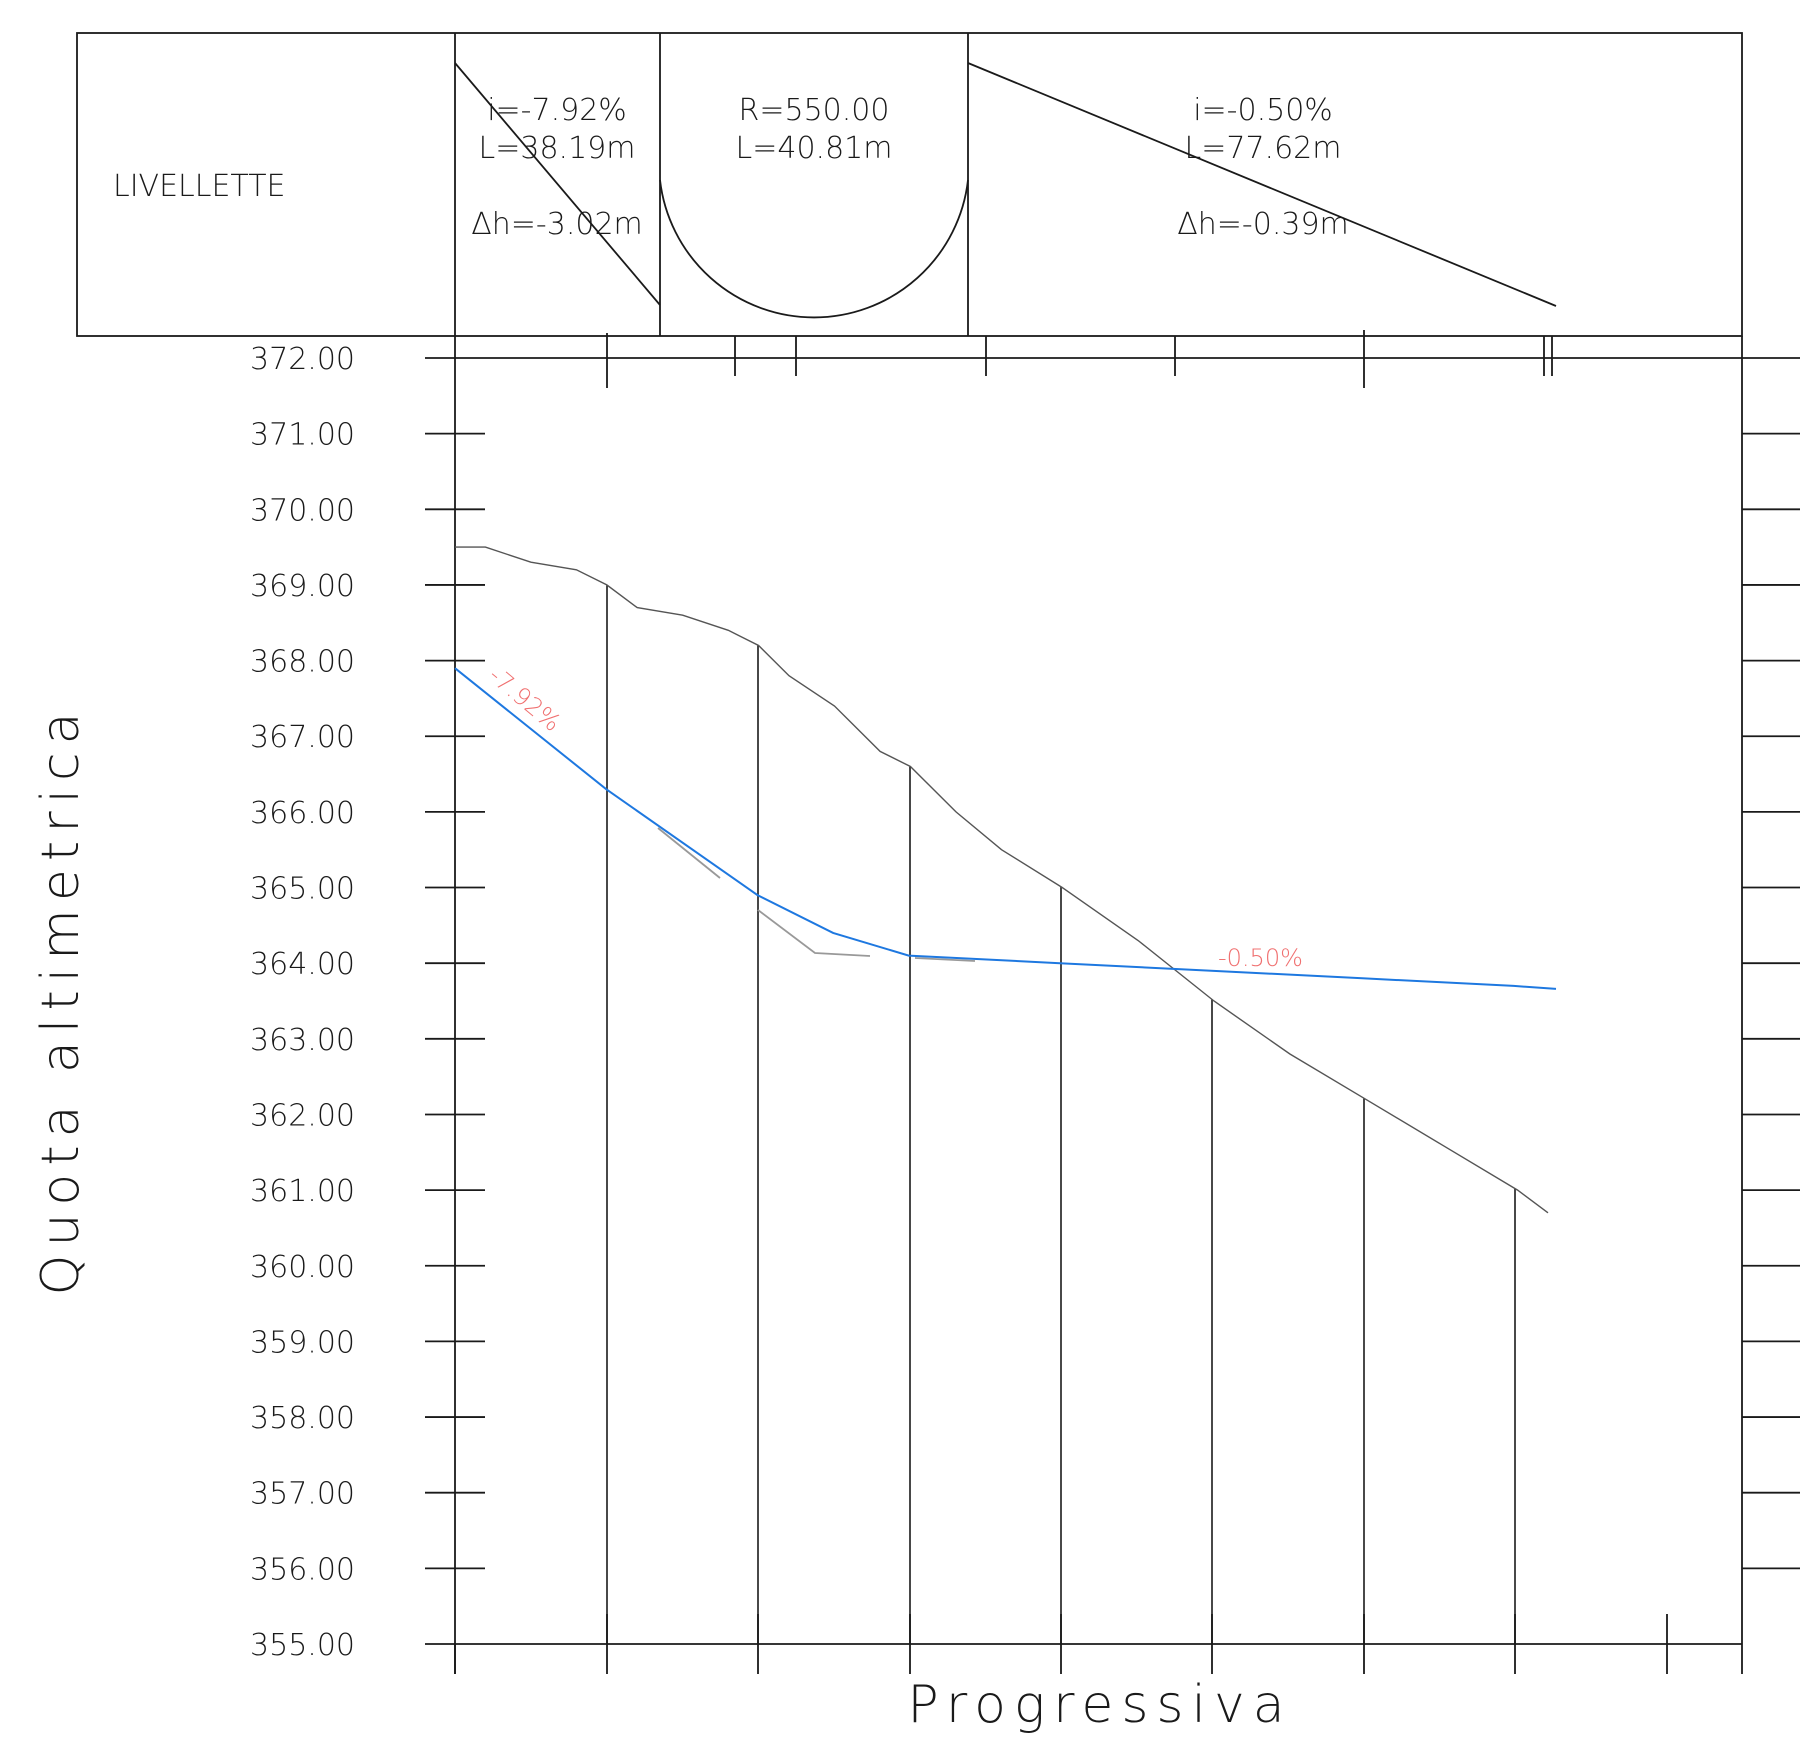 This screenshot has height=1748, width=1800. What do you see at coordinates (302, 510) in the screenshot?
I see `y-tick-label: 370.00` at bounding box center [302, 510].